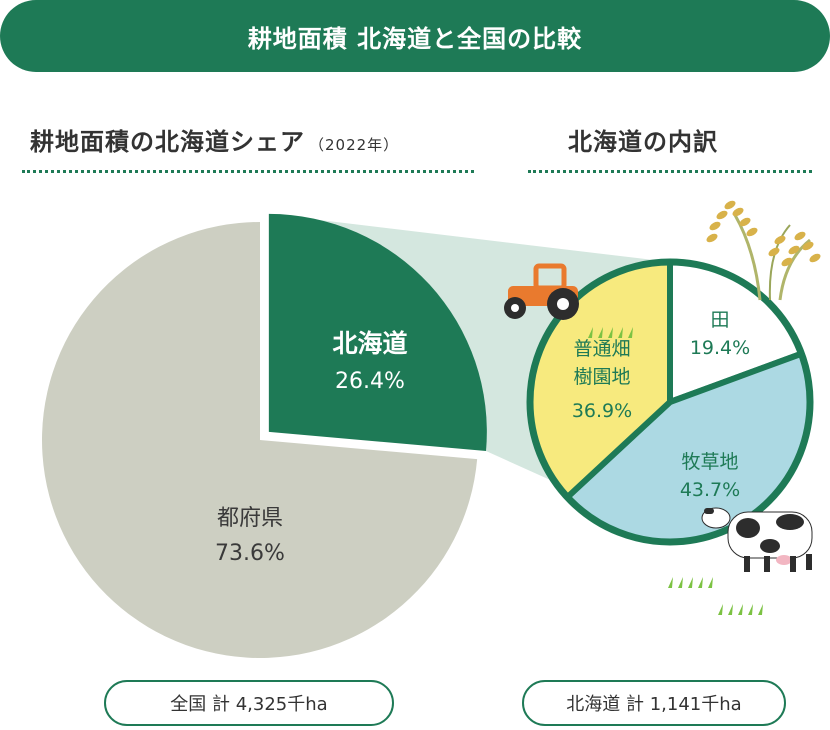 Image resolution: width=830 pixels, height=730 pixels. Describe the element at coordinates (779, 262) in the screenshot. I see `rice-leaf` at that location.